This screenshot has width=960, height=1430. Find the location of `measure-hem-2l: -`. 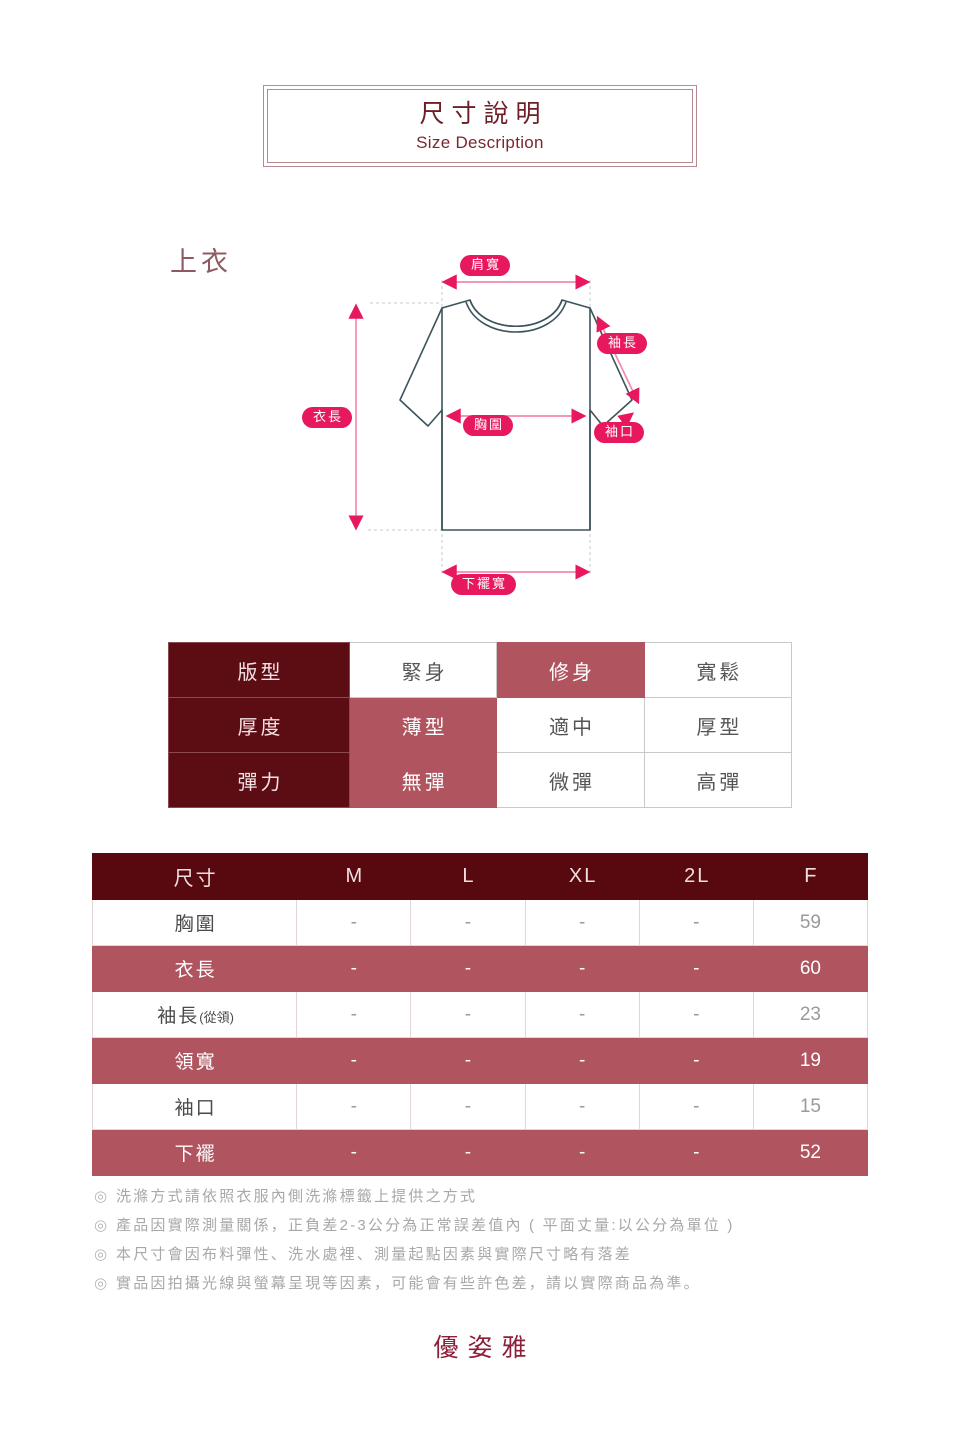

measure-hem-2l: - is located at coordinates (696, 1152).